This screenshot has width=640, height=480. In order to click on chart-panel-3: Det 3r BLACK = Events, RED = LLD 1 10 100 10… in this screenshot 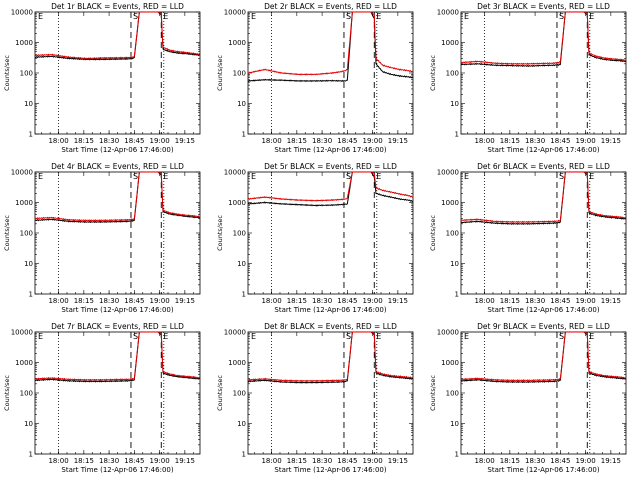, I will do `click(528, 78)`.